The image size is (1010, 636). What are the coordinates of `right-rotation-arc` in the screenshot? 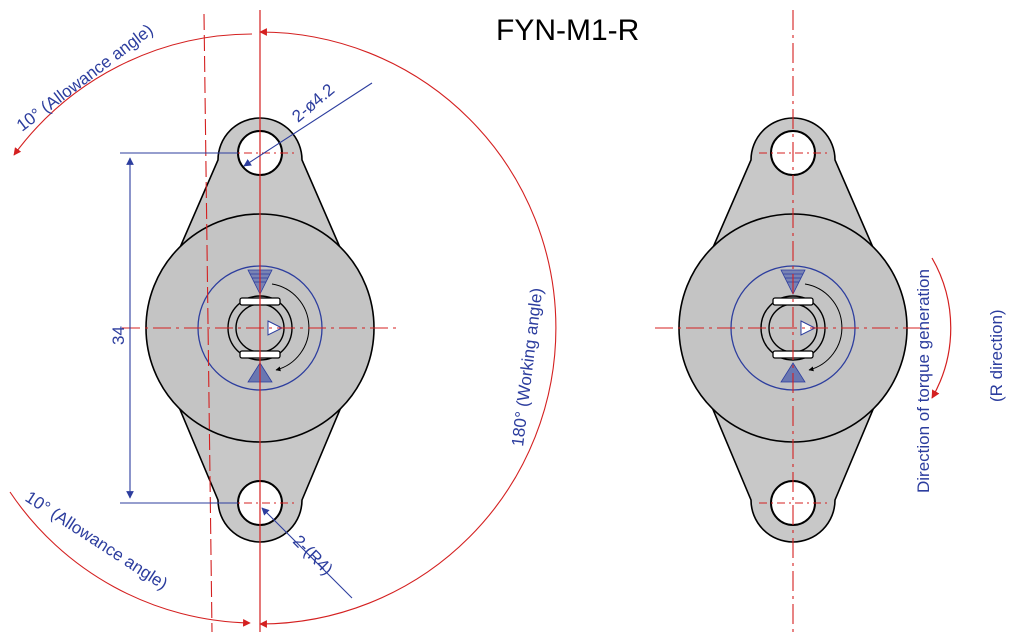 It's located at (823, 327).